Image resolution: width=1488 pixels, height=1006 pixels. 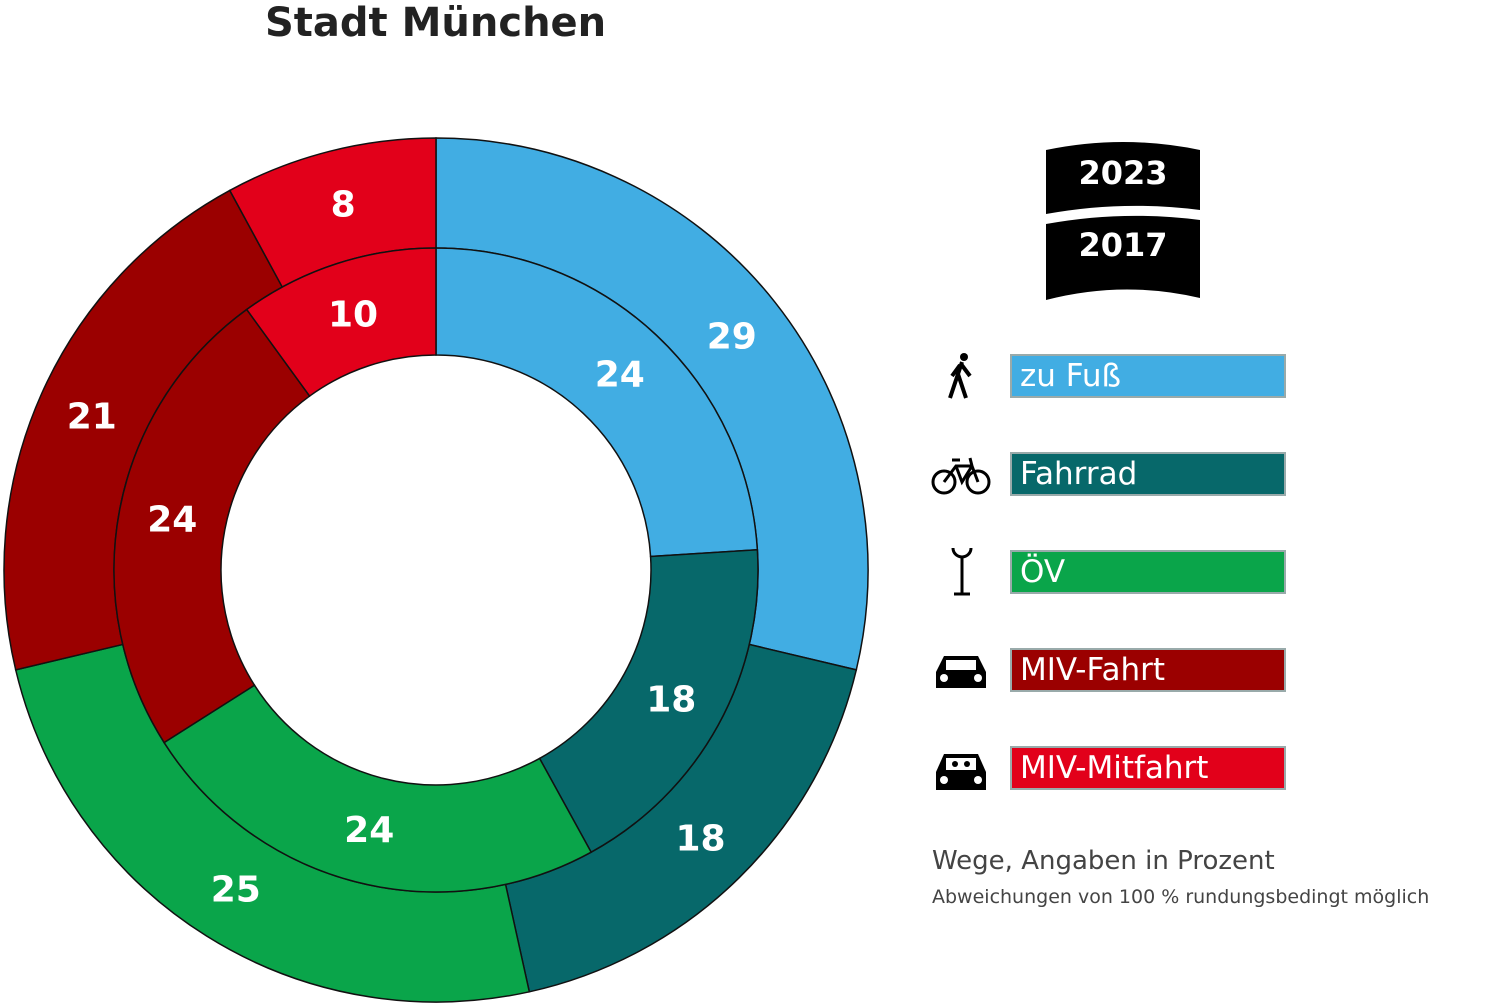 What do you see at coordinates (960, 376) in the screenshot?
I see `pedestrian-icon` at bounding box center [960, 376].